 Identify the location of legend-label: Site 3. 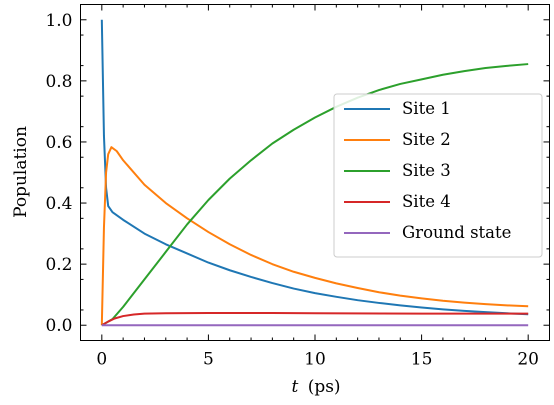
(426, 170).